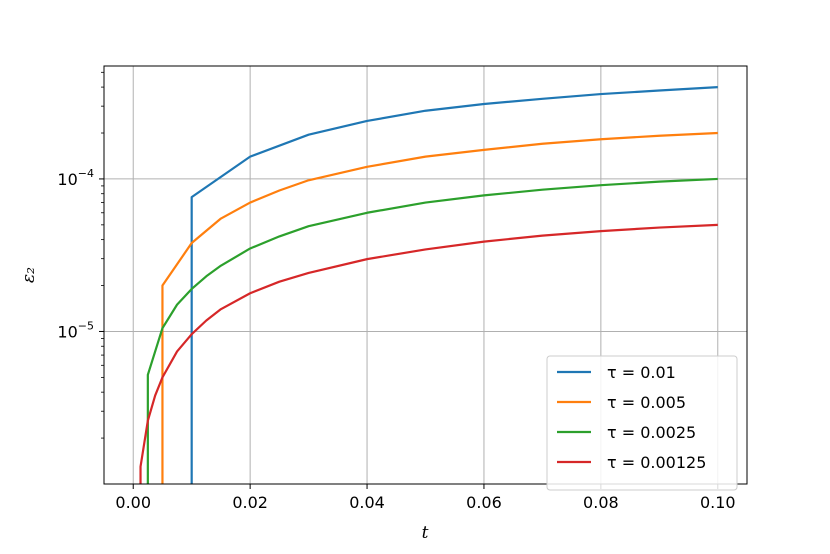 This screenshot has width=830, height=554. I want to click on legend-label: τ = 0.00125, so click(656, 462).